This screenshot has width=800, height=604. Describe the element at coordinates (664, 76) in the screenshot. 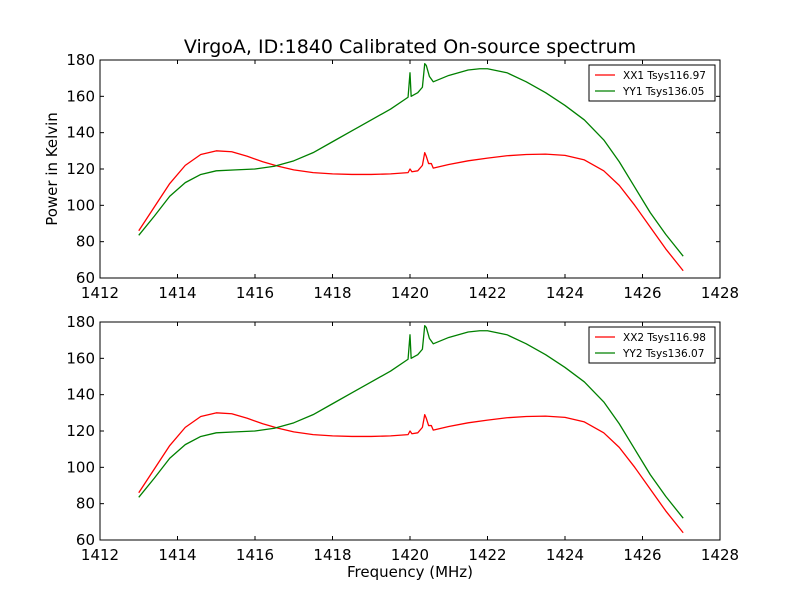

I see `legend-entry: XX1 Tsys116.97` at that location.